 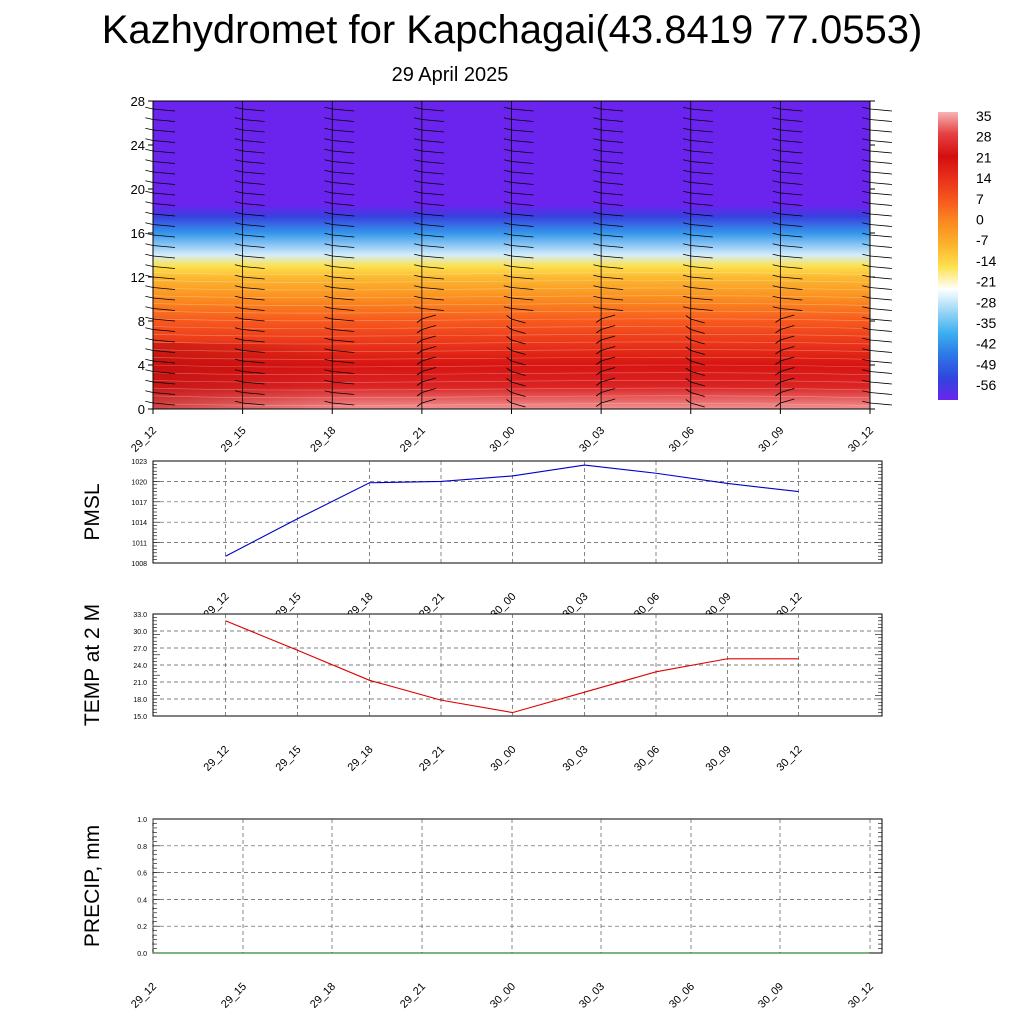 I want to click on y-axis-label: PRECIP, mm, so click(x=92, y=886).